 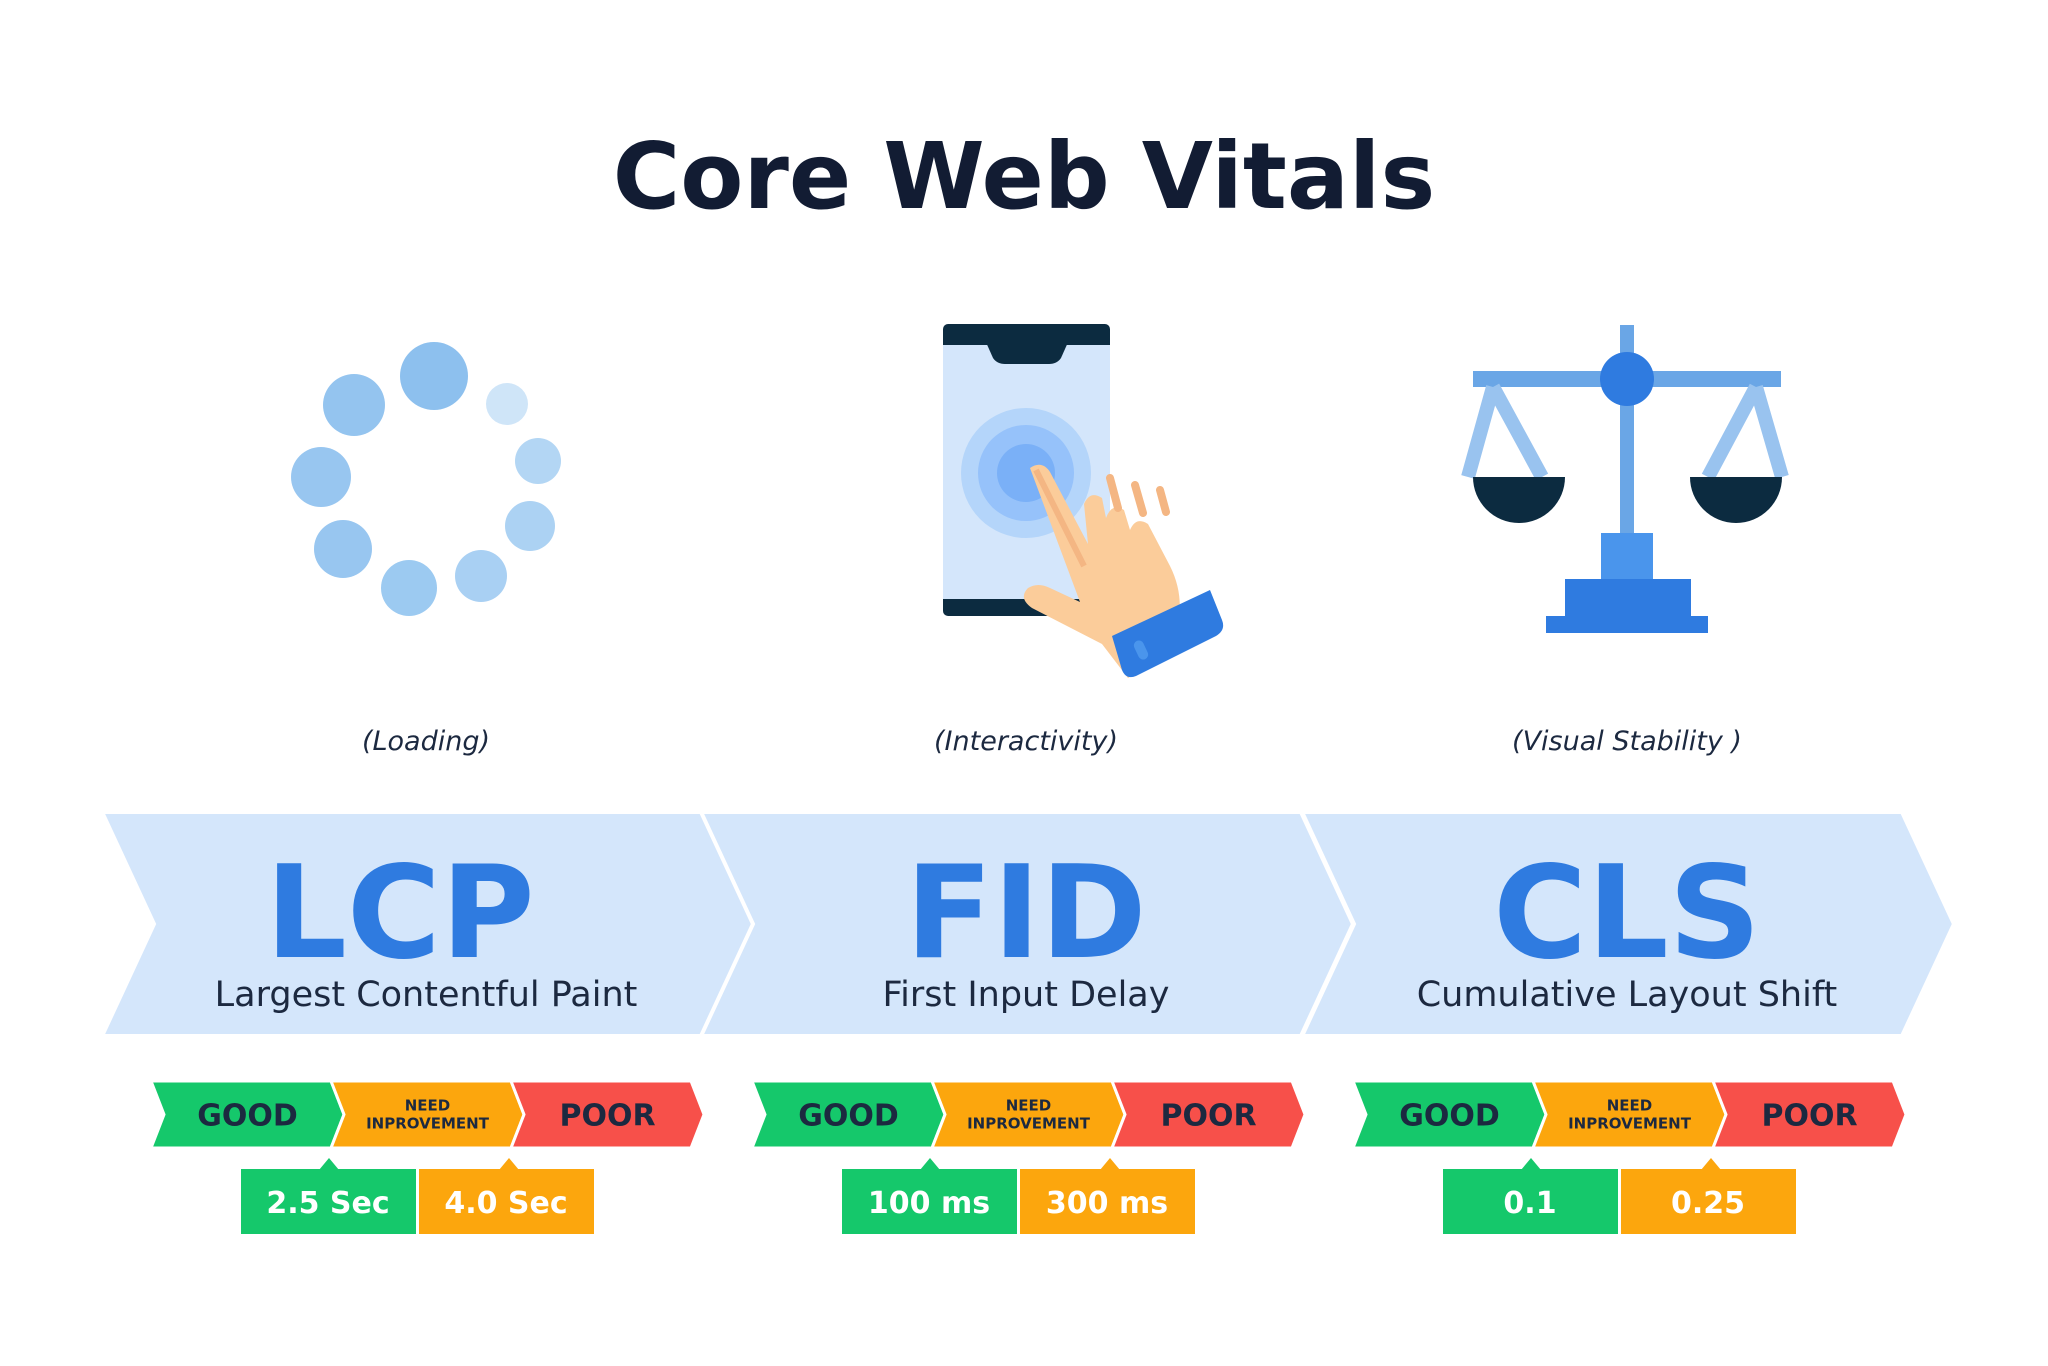 I want to click on metric-name: First Input Delay, so click(x=1026, y=995).